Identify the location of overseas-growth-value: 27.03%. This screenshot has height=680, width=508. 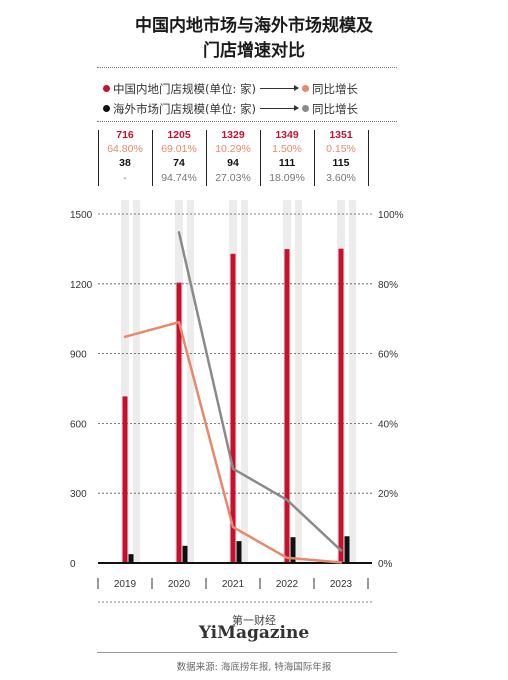
(233, 177).